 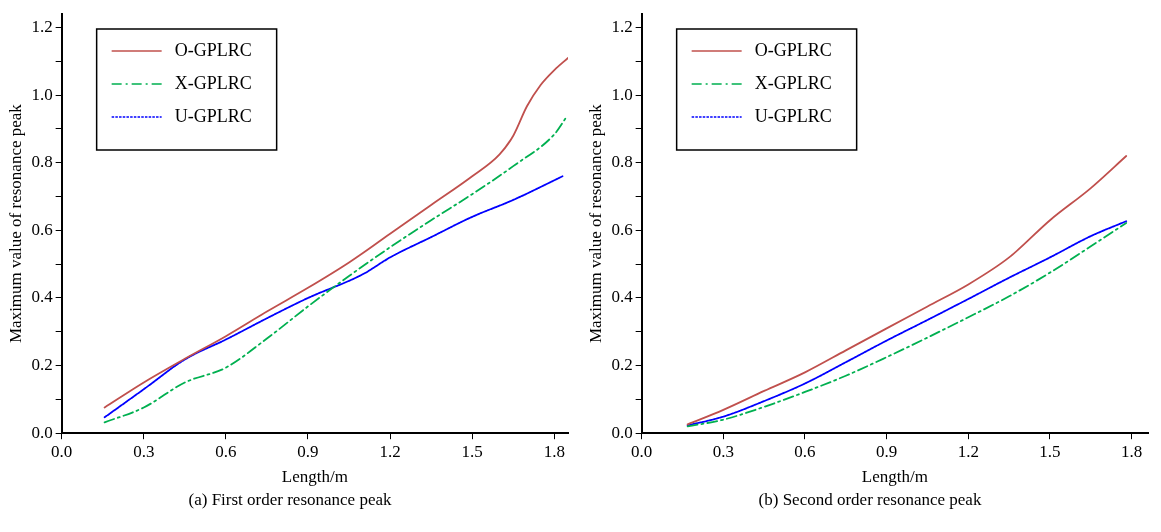 What do you see at coordinates (290, 500) in the screenshot?
I see `text: (a) First order resonance peak` at bounding box center [290, 500].